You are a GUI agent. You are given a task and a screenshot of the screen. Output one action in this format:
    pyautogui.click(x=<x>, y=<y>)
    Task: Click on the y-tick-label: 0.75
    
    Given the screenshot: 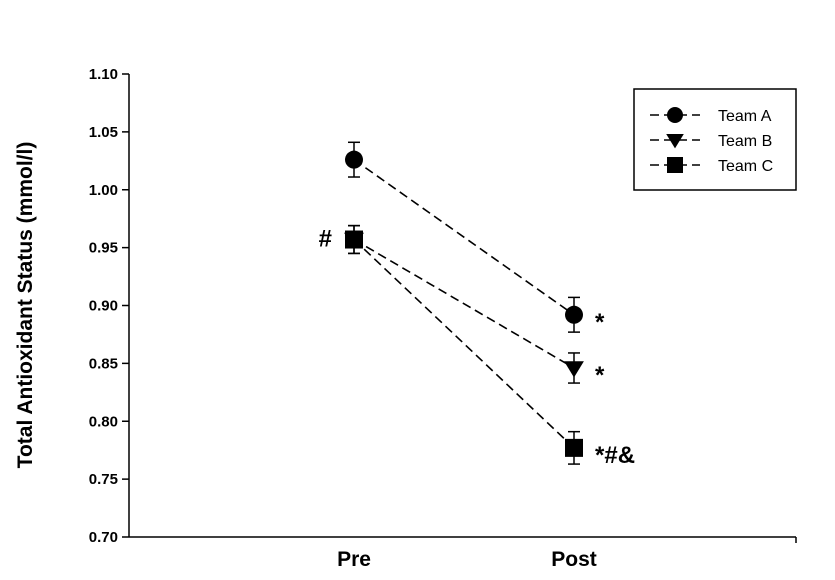 What is the action you would take?
    pyautogui.click(x=103, y=479)
    